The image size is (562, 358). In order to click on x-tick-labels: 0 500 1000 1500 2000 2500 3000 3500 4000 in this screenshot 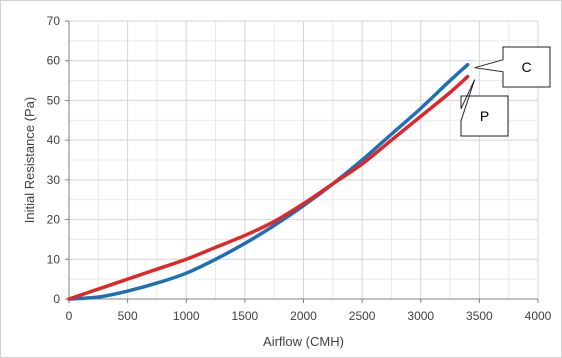, I will do `click(309, 316)`.